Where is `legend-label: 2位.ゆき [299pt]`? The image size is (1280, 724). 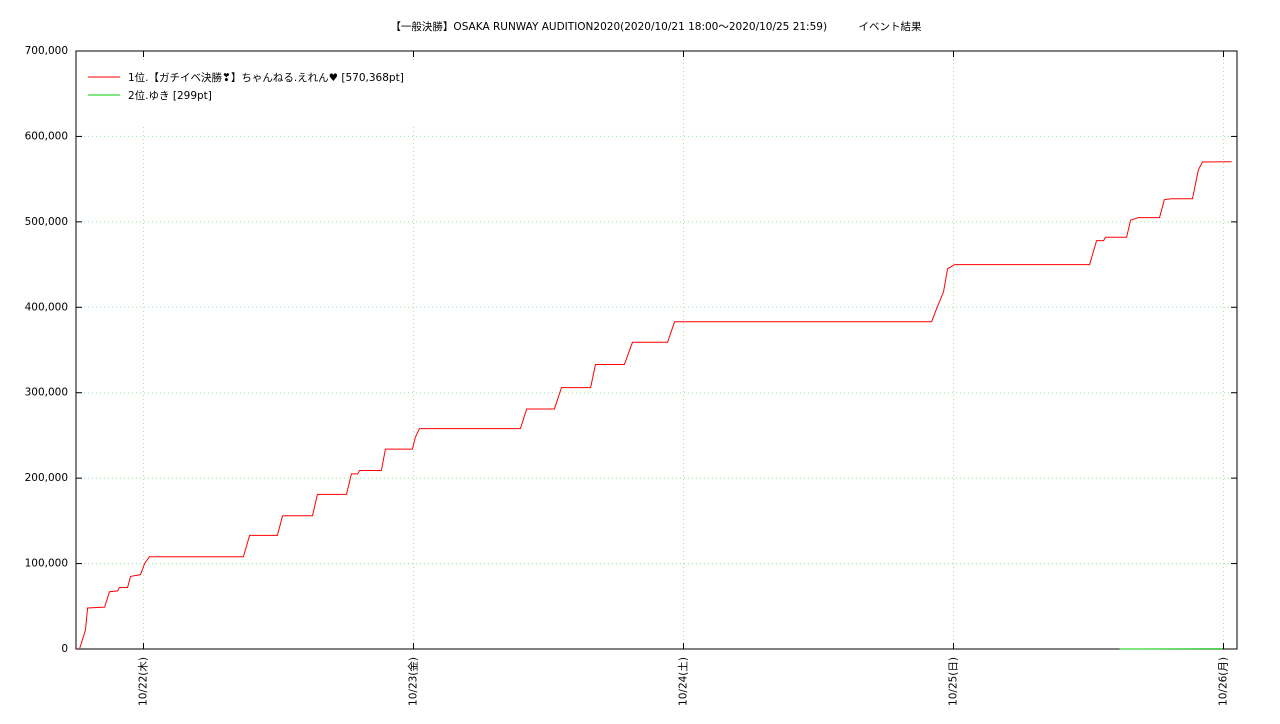 legend-label: 2位.ゆき [299pt] is located at coordinates (170, 95).